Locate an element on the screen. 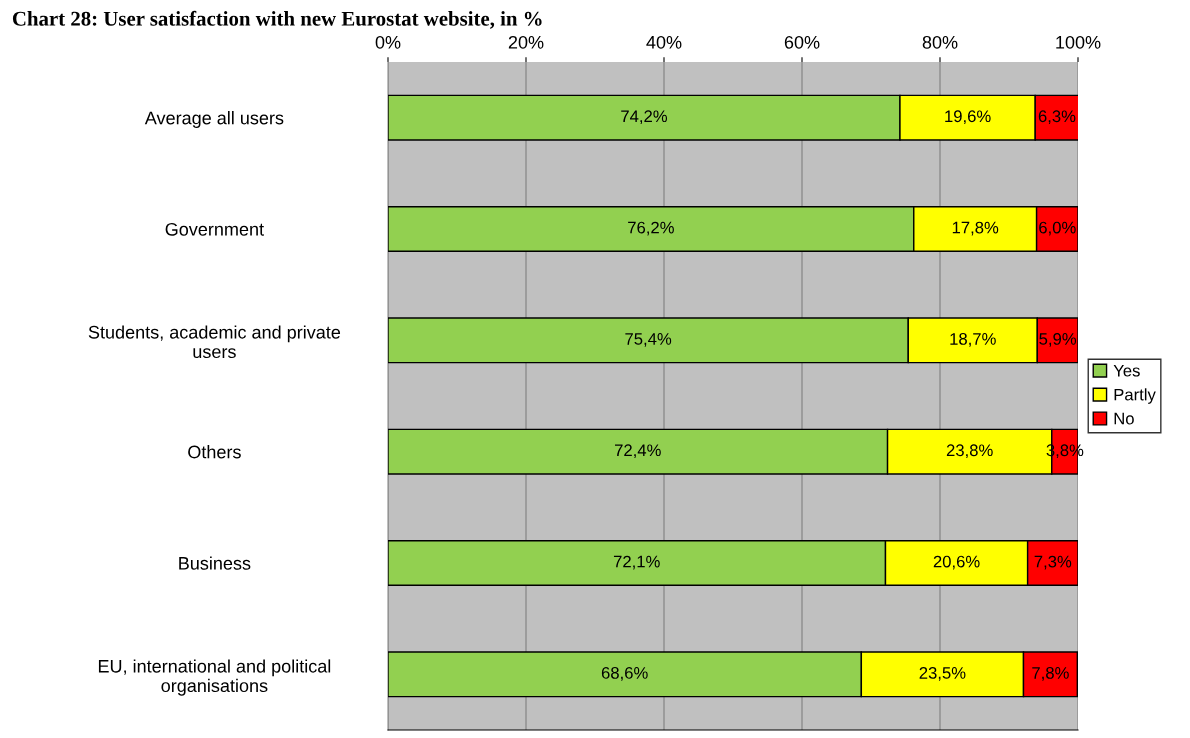 Image resolution: width=1190 pixels, height=738 pixels. data-label: 18,7% is located at coordinates (973, 340).